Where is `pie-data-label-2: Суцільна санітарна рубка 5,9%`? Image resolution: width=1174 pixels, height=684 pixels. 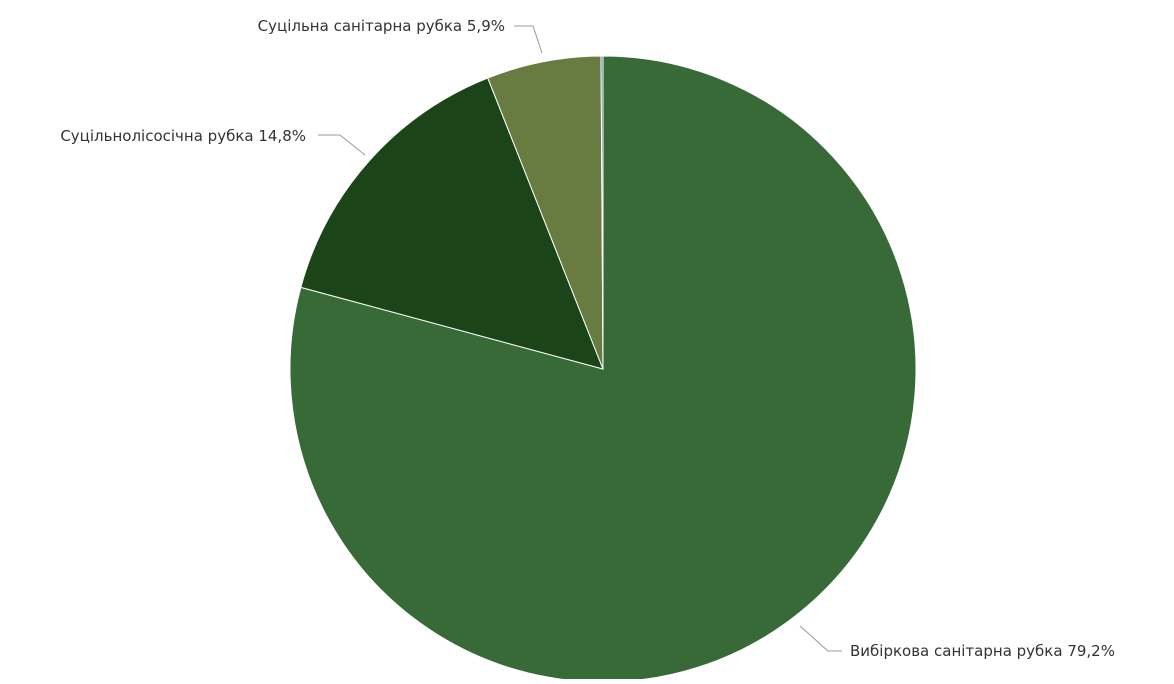 pie-data-label-2: Суцільна санітарна рубка 5,9% is located at coordinates (381, 26).